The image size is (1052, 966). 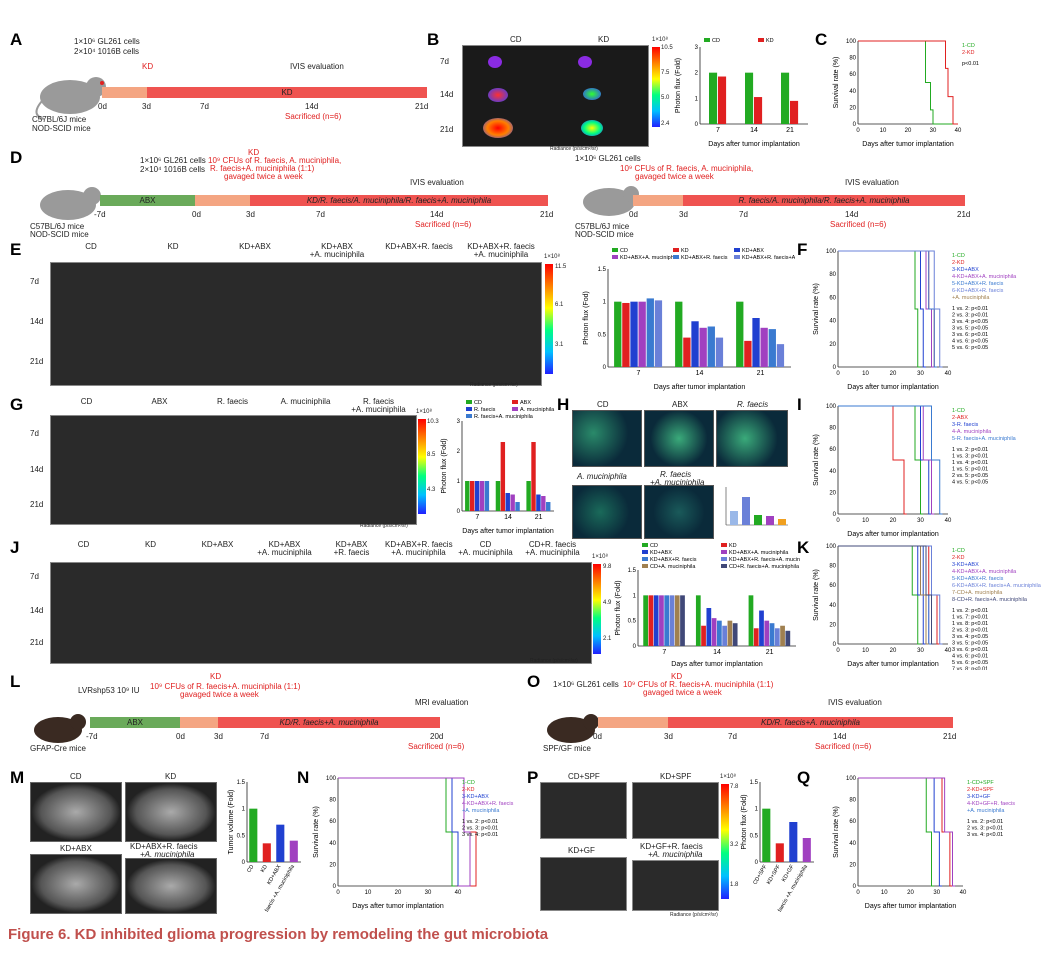 What do you see at coordinates (852, 865) in the screenshot?
I see `y-tick-label: 20` at bounding box center [852, 865].